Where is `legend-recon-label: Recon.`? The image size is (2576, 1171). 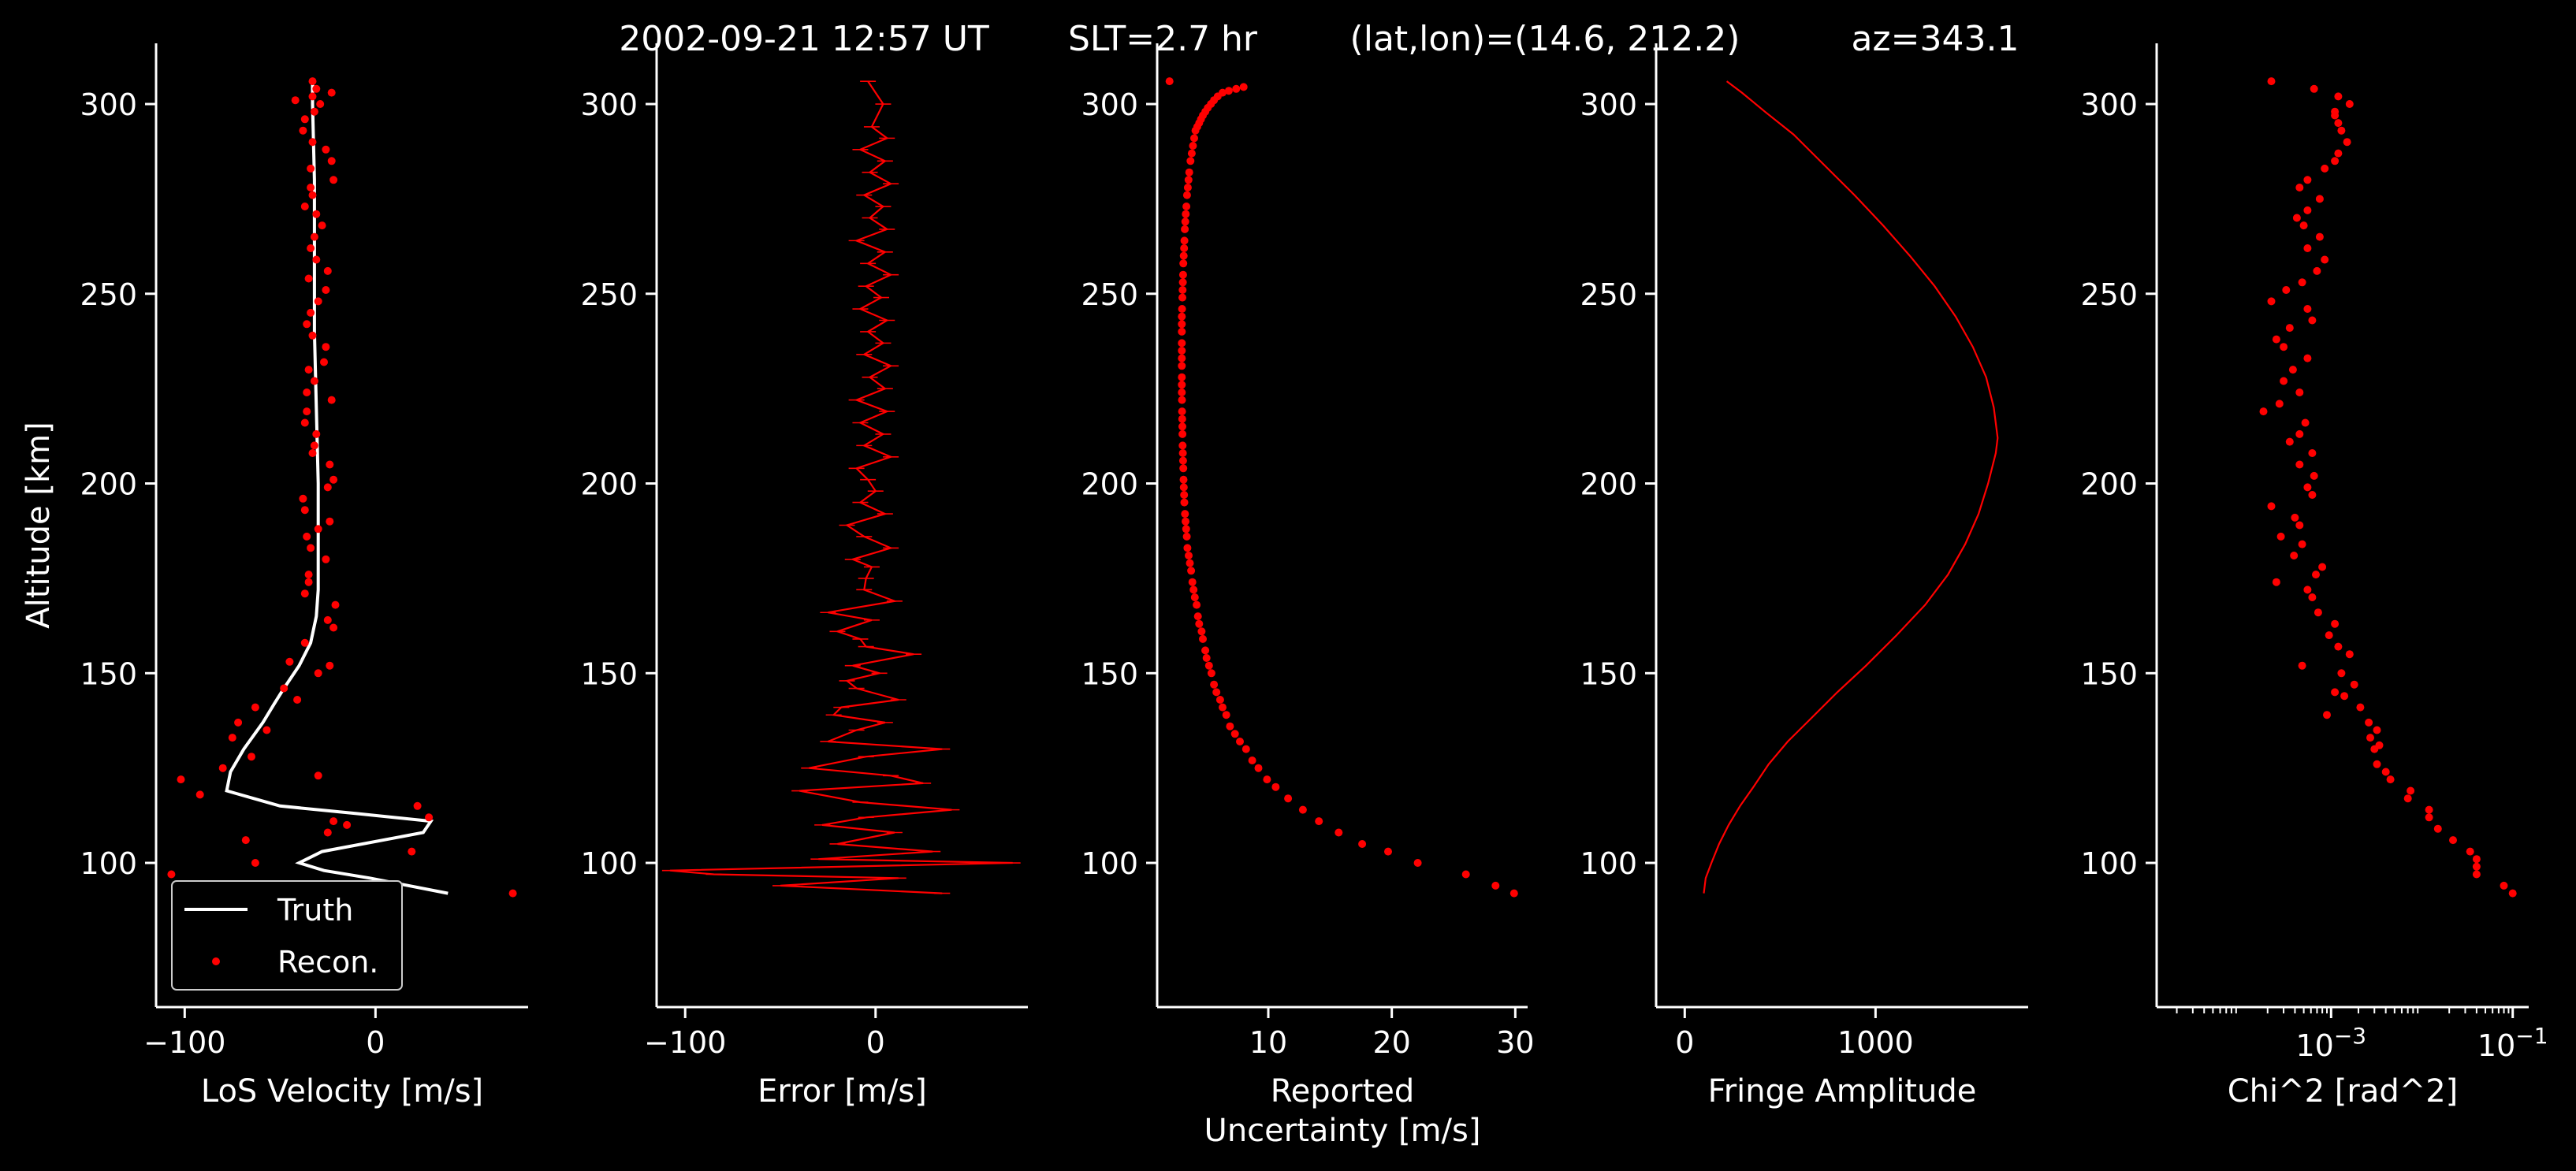
legend-recon-label: Recon. is located at coordinates (327, 963).